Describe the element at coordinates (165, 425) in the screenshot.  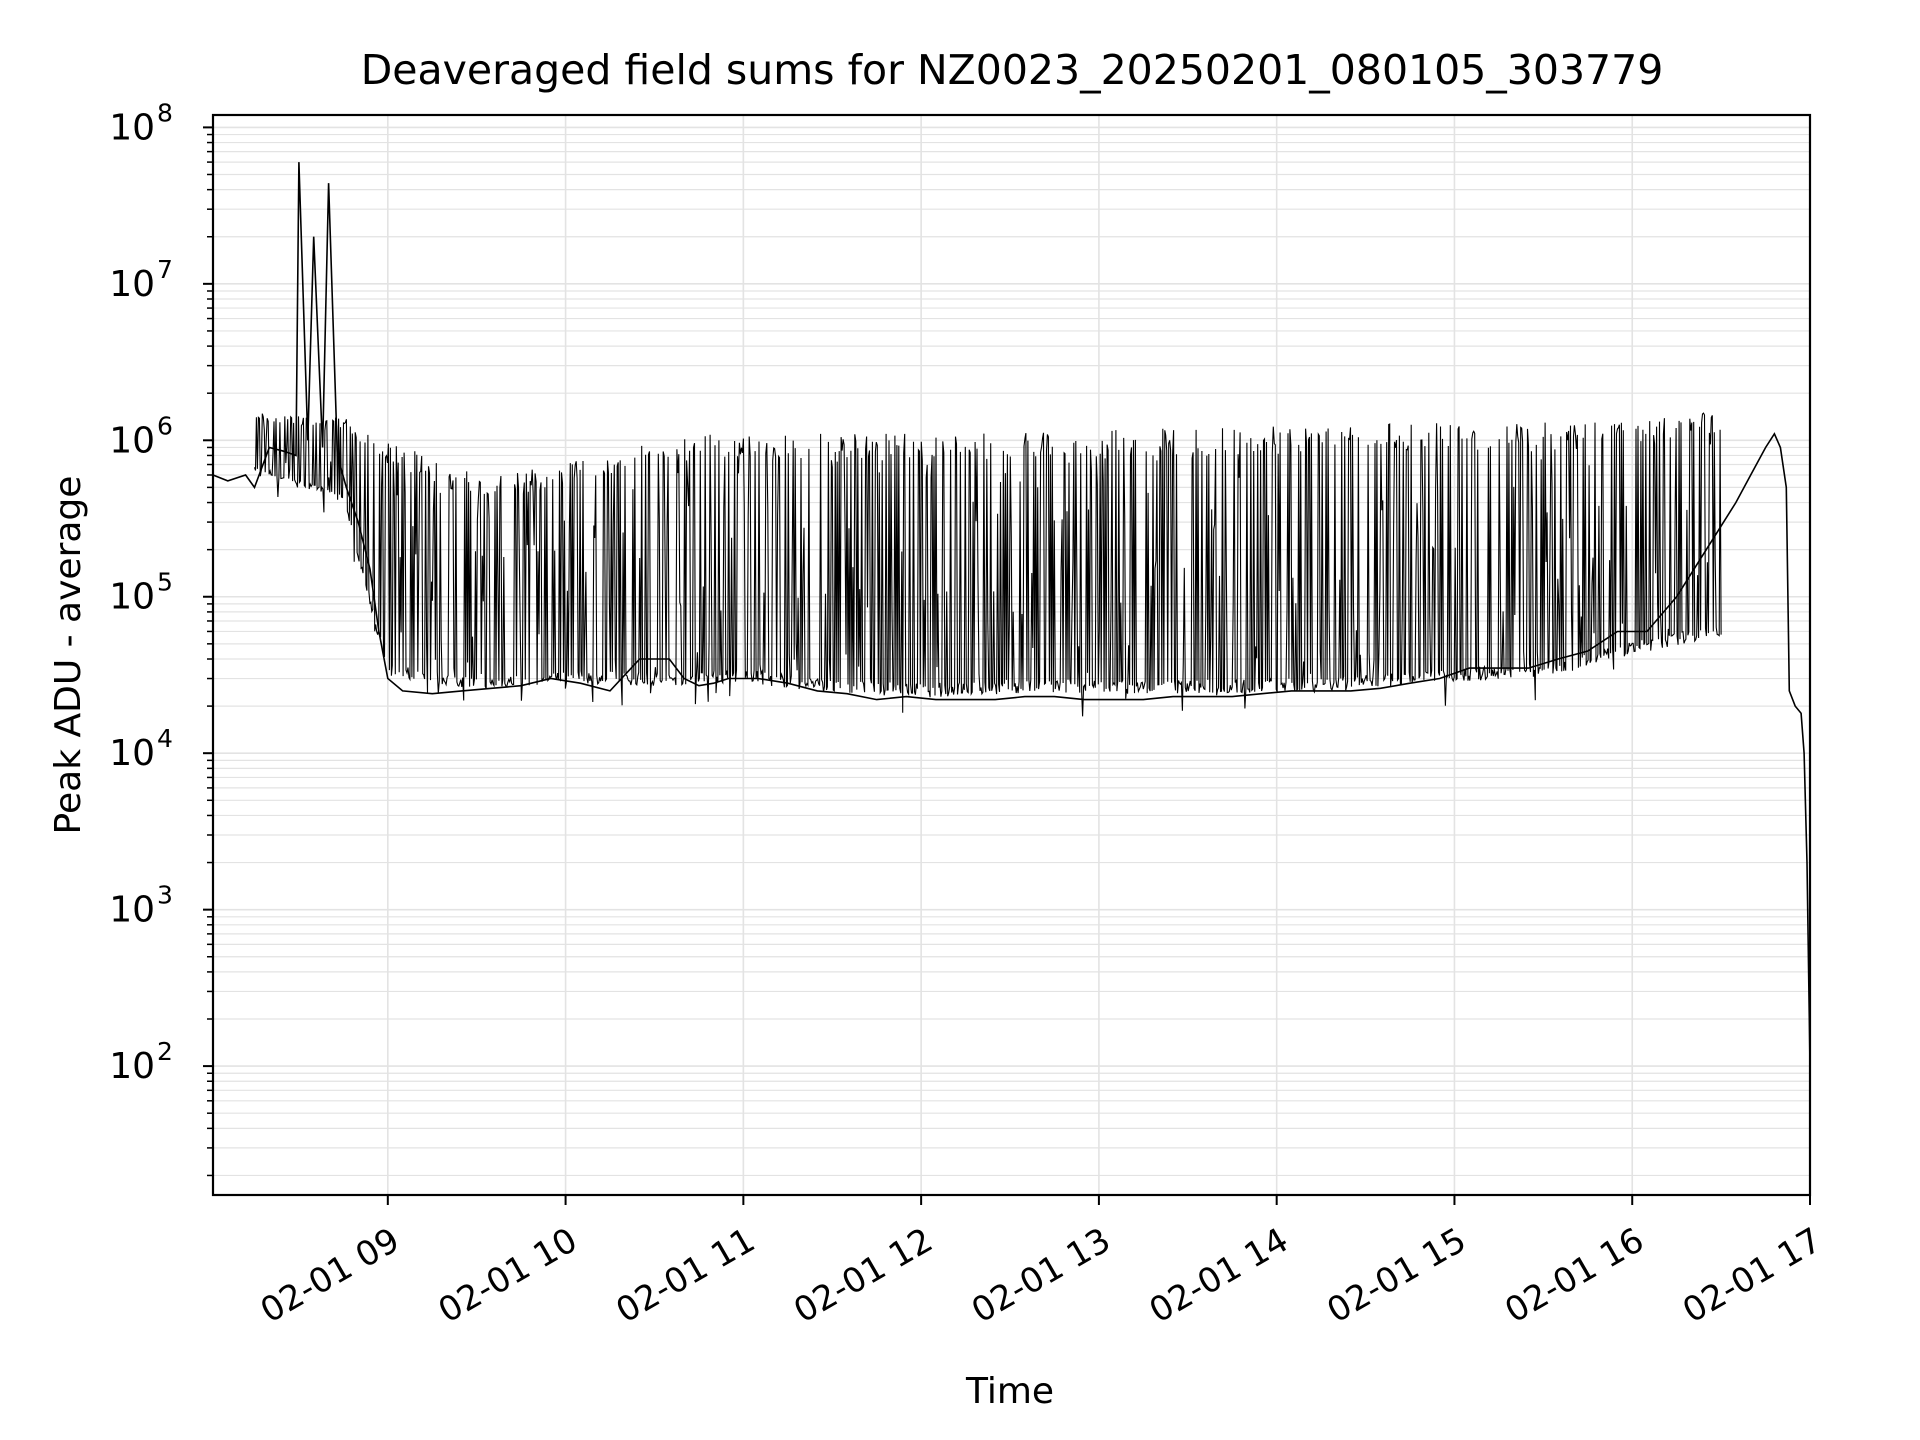
I see `y-tick-exponent: 6` at that location.